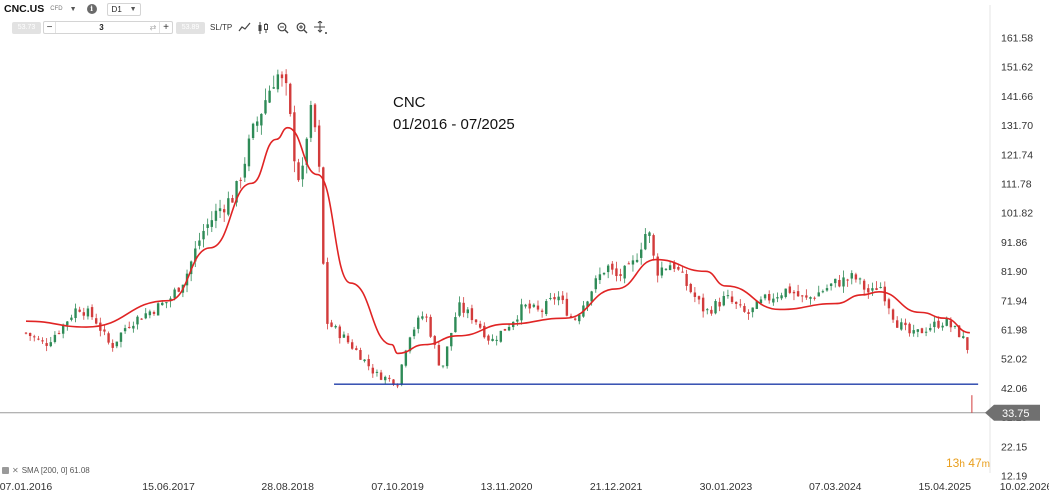  What do you see at coordinates (507, 487) in the screenshot?
I see `x-tick-label: 13.11.2020` at bounding box center [507, 487].